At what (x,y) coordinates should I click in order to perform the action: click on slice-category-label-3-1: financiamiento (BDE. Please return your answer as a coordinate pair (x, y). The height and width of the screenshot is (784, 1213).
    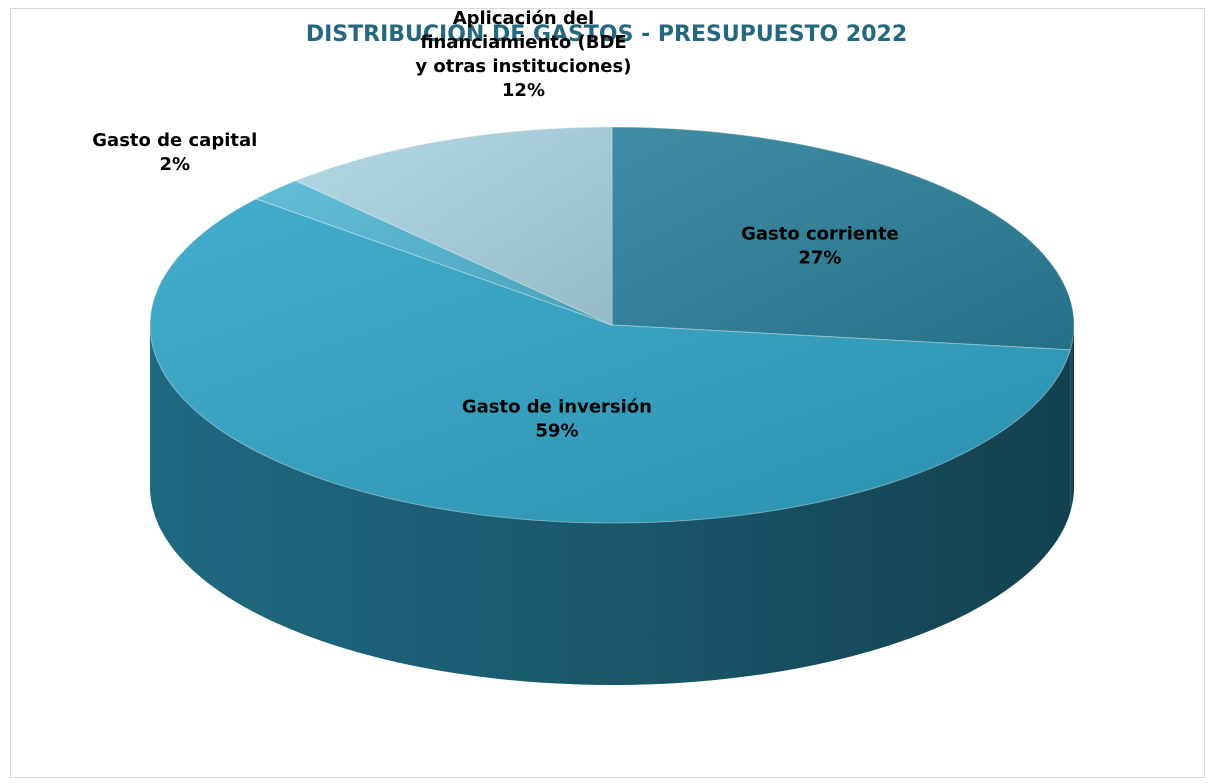
    Looking at the image, I should click on (523, 42).